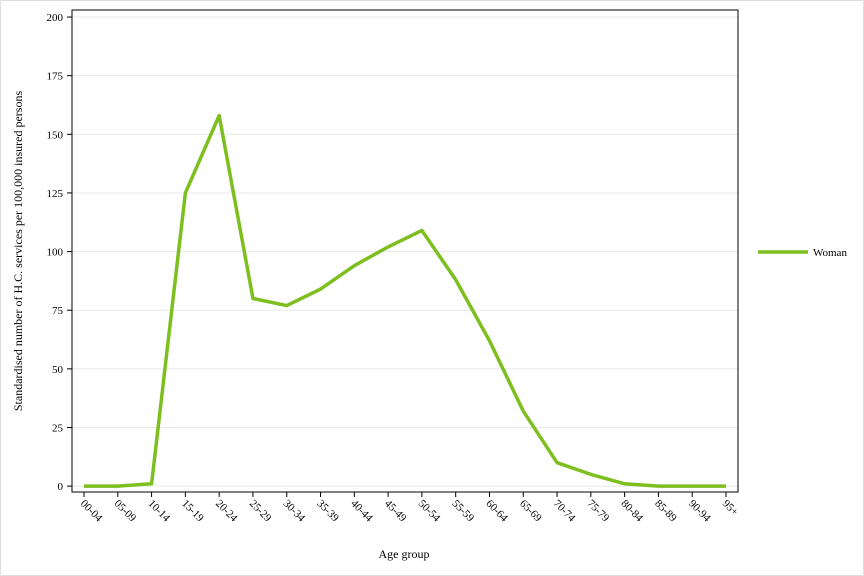 Image resolution: width=864 pixels, height=576 pixels. What do you see at coordinates (55, 253) in the screenshot?
I see `y-tick-label: 100` at bounding box center [55, 253].